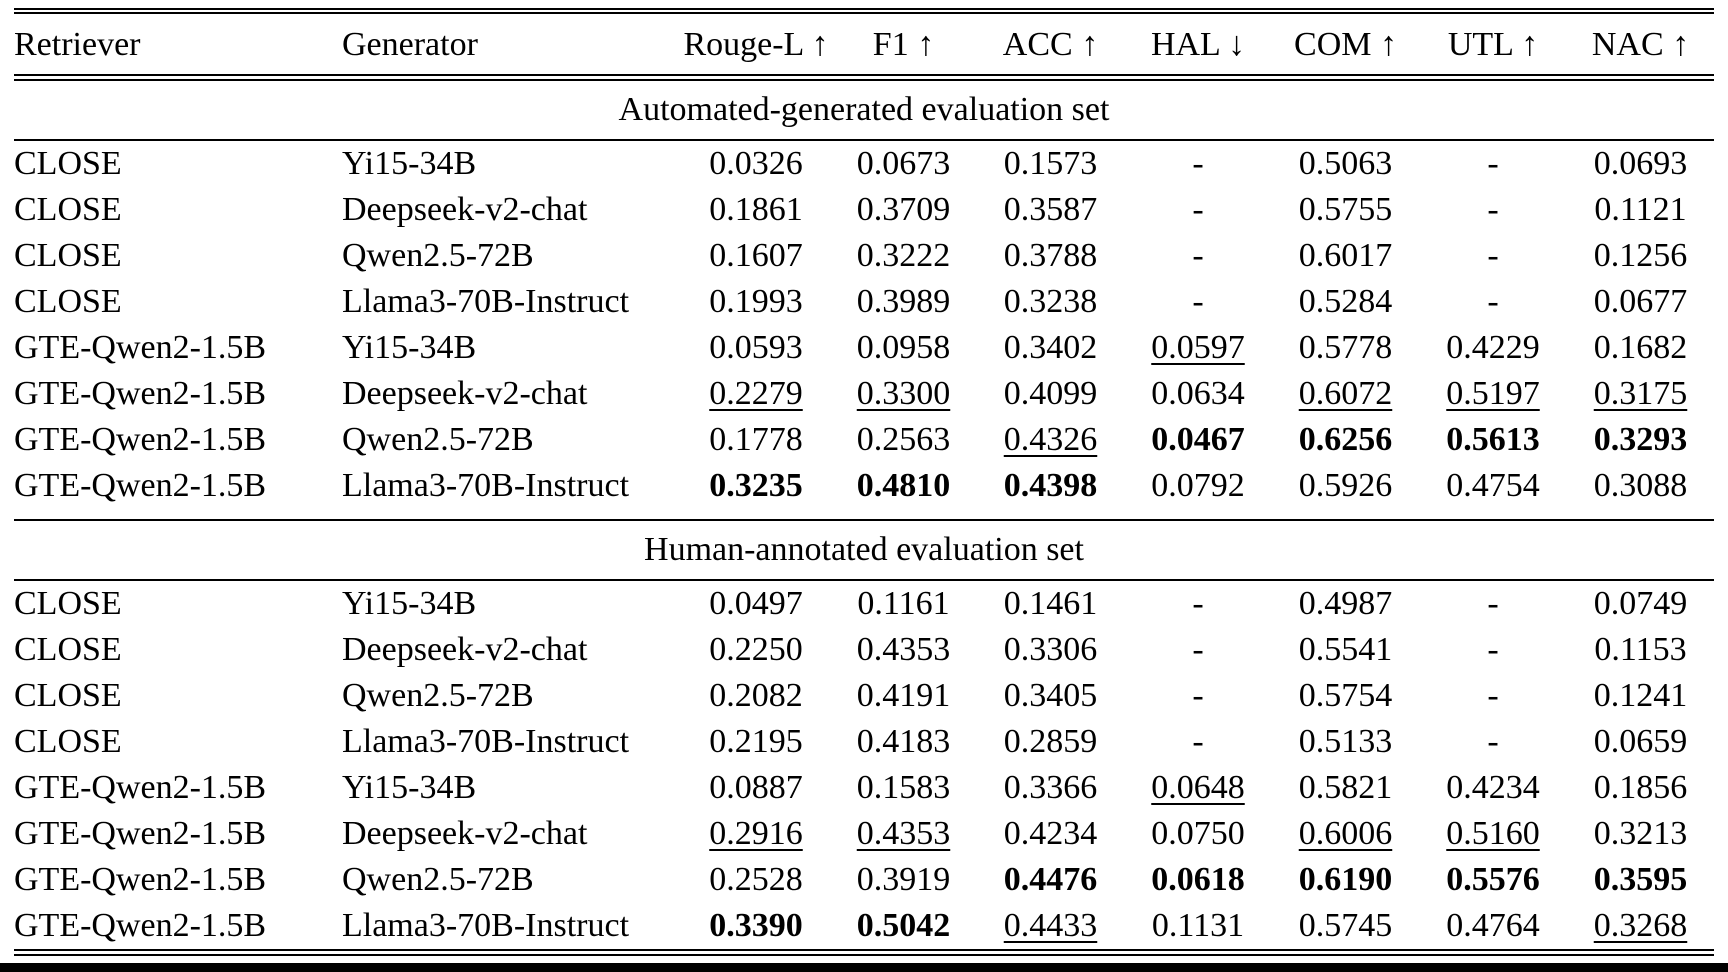  I want to click on metric-value: 0.4229, so click(1493, 347).